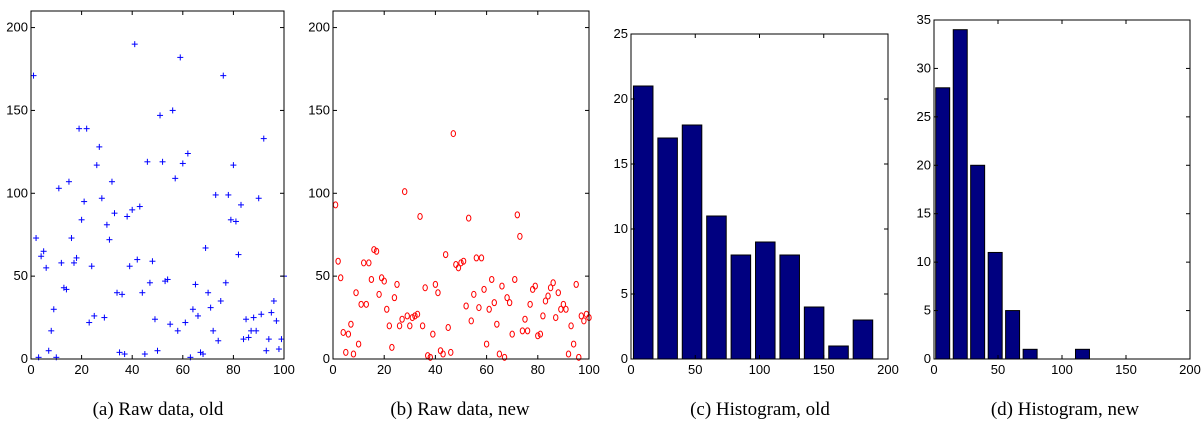  Describe the element at coordinates (924, 261) in the screenshot. I see `y-tick-label: 10` at that location.